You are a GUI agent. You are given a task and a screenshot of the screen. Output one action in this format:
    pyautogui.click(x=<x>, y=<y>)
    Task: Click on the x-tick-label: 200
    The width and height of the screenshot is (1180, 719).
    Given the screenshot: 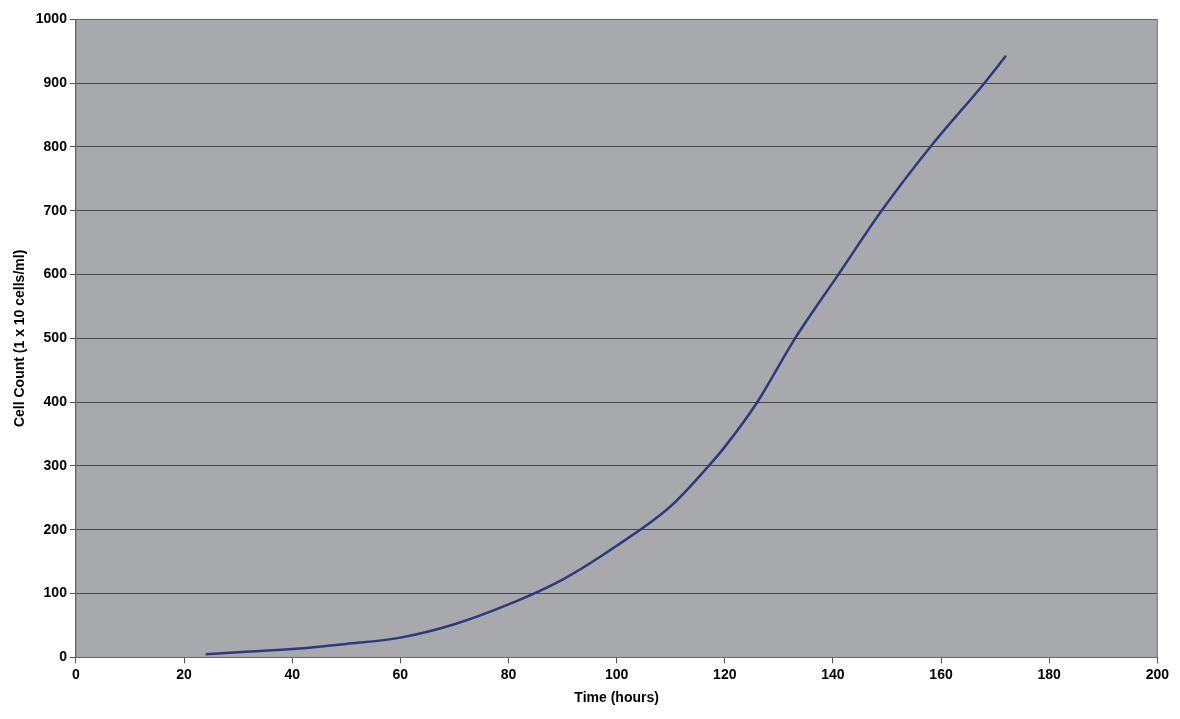 What is the action you would take?
    pyautogui.click(x=1157, y=673)
    